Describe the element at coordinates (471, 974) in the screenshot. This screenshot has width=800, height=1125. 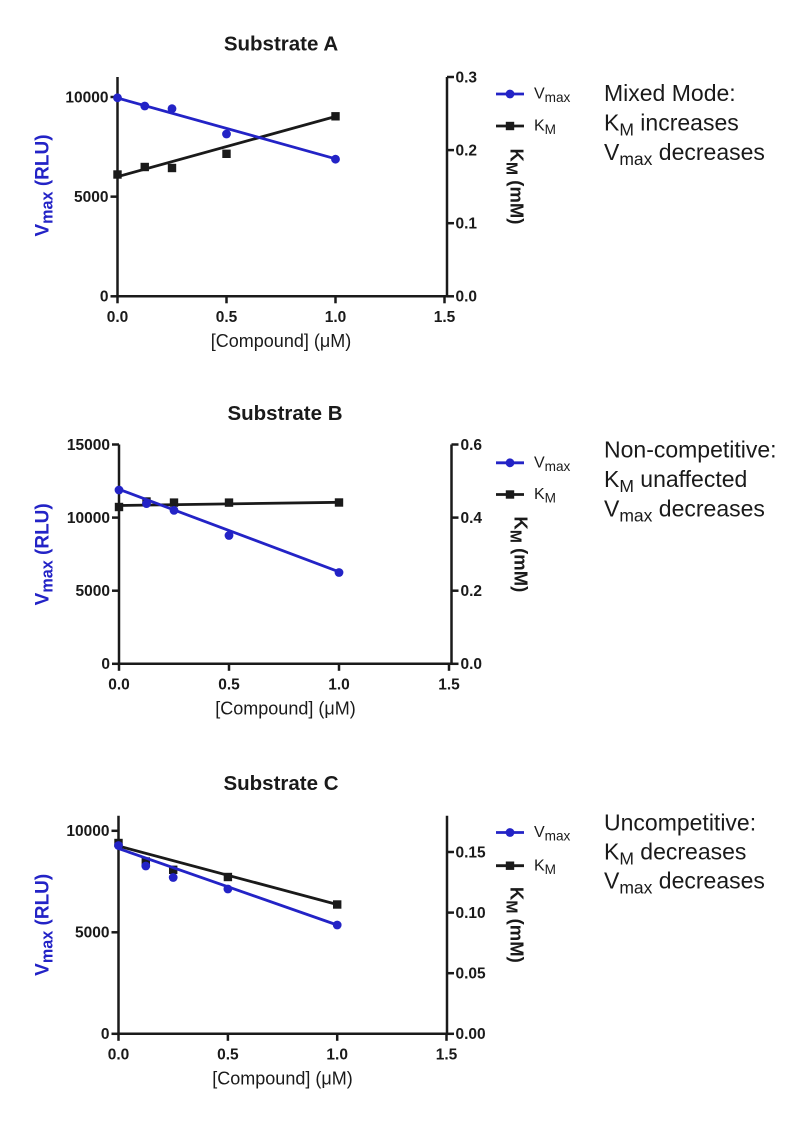
I see `svg-text: 0.05` at that location.